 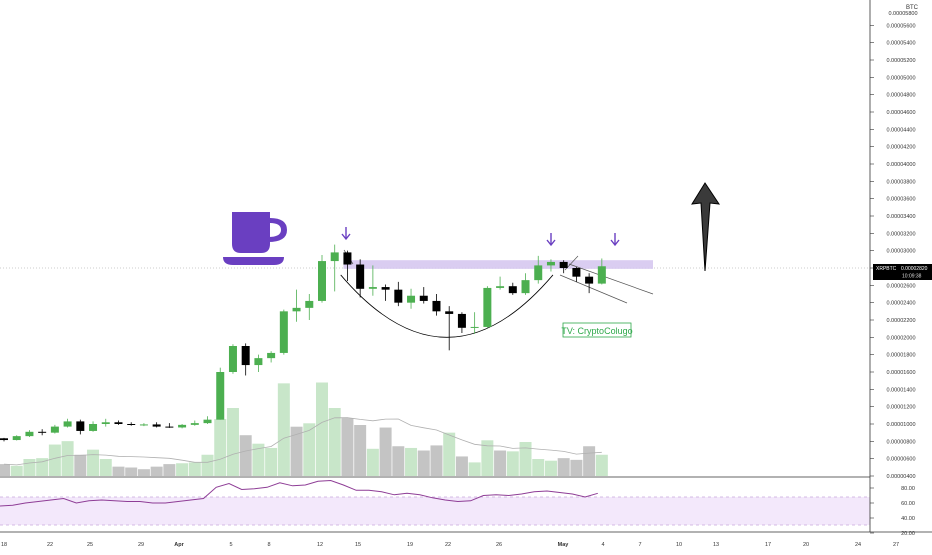 I want to click on price-tick-label: 0.00004200, so click(x=900, y=148).